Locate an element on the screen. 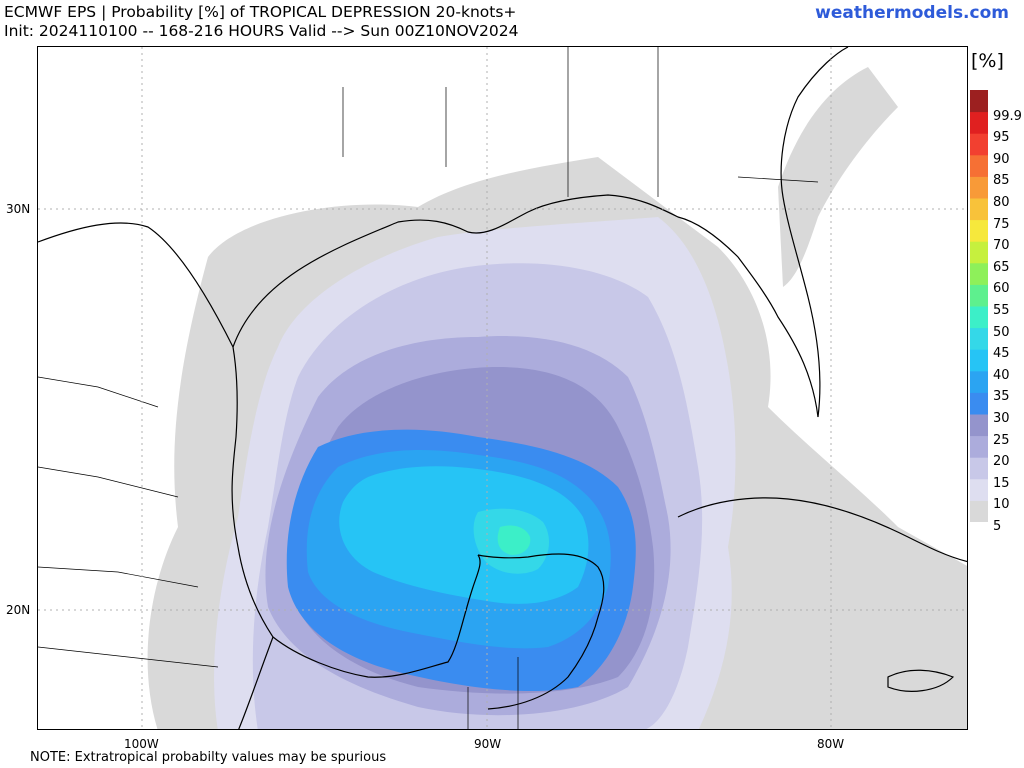 The image size is (1024, 768). legend-level-label: 99.9 is located at coordinates (1007, 116).